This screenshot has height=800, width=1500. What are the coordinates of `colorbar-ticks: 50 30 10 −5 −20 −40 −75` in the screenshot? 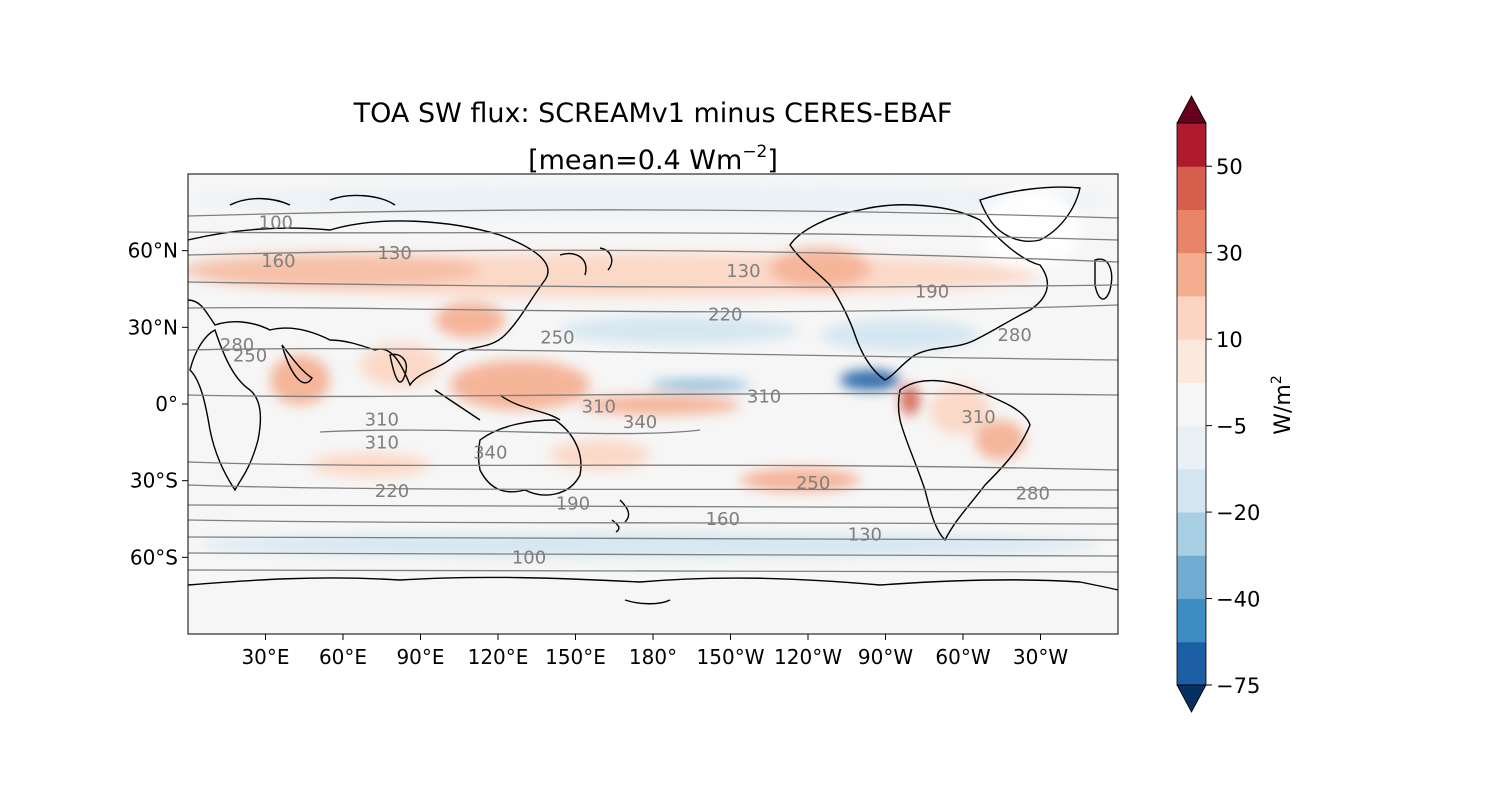 It's located at (1233, 426).